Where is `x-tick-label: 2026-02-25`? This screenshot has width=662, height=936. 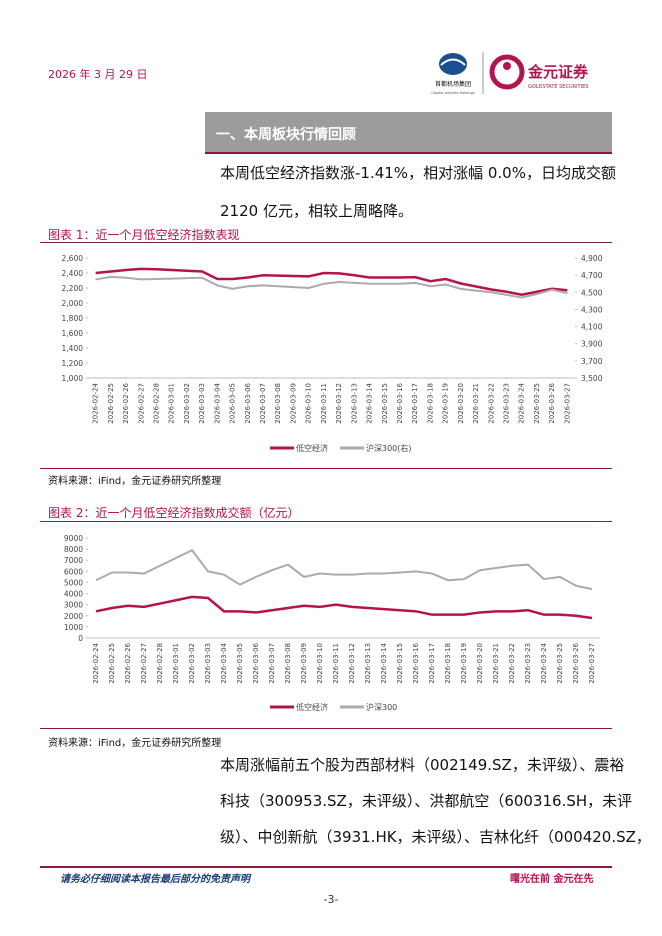 x-tick-label: 2026-02-25 is located at coordinates (111, 403).